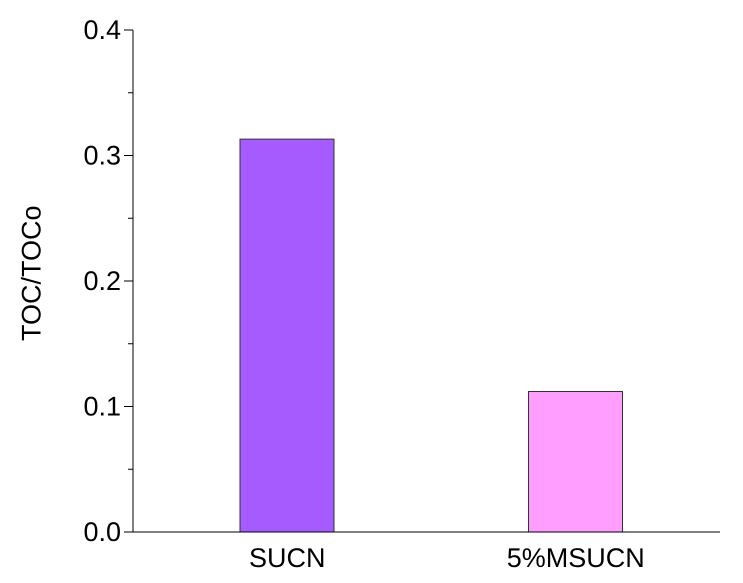 The image size is (743, 583). Describe the element at coordinates (102, 30) in the screenshot. I see `y-tick-label: 0.4` at that location.